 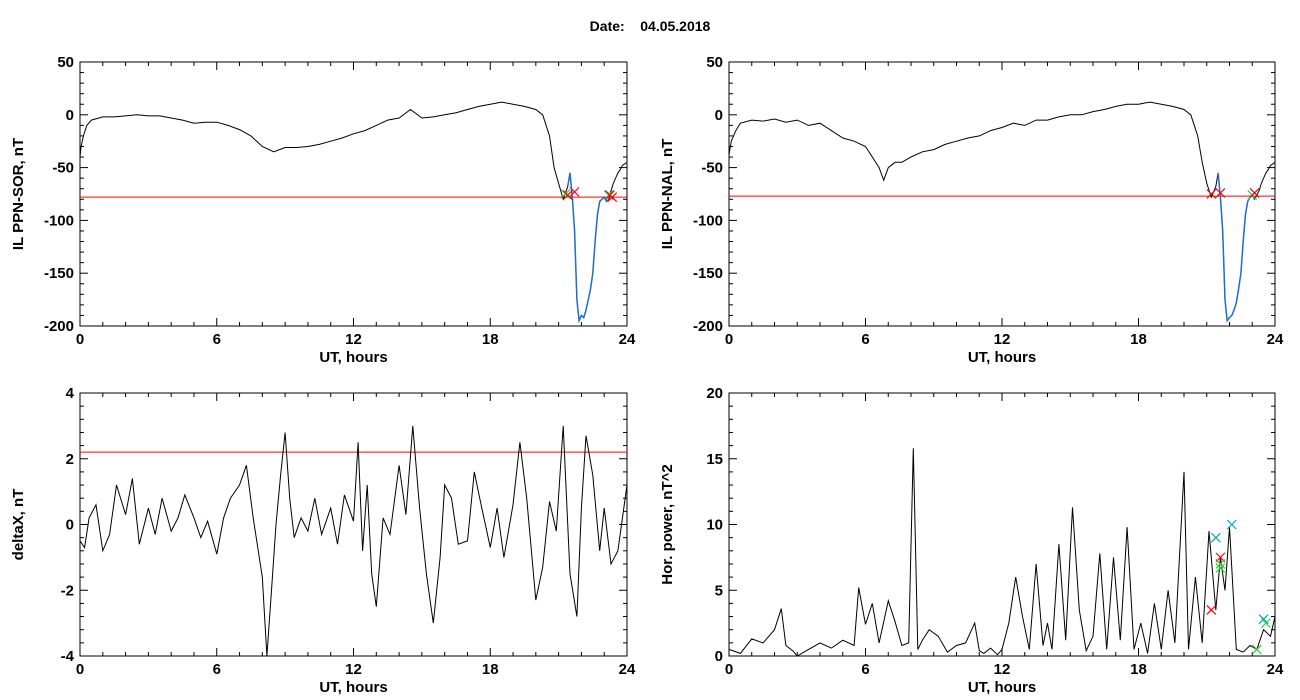 What do you see at coordinates (18, 525) in the screenshot?
I see `y-axis-label: deltaX, nT` at bounding box center [18, 525].